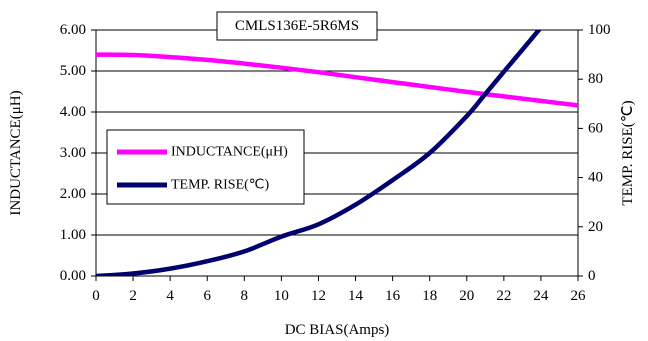 This screenshot has width=648, height=341. What do you see at coordinates (595, 178) in the screenshot?
I see `y-right-tick-label: 40` at bounding box center [595, 178].